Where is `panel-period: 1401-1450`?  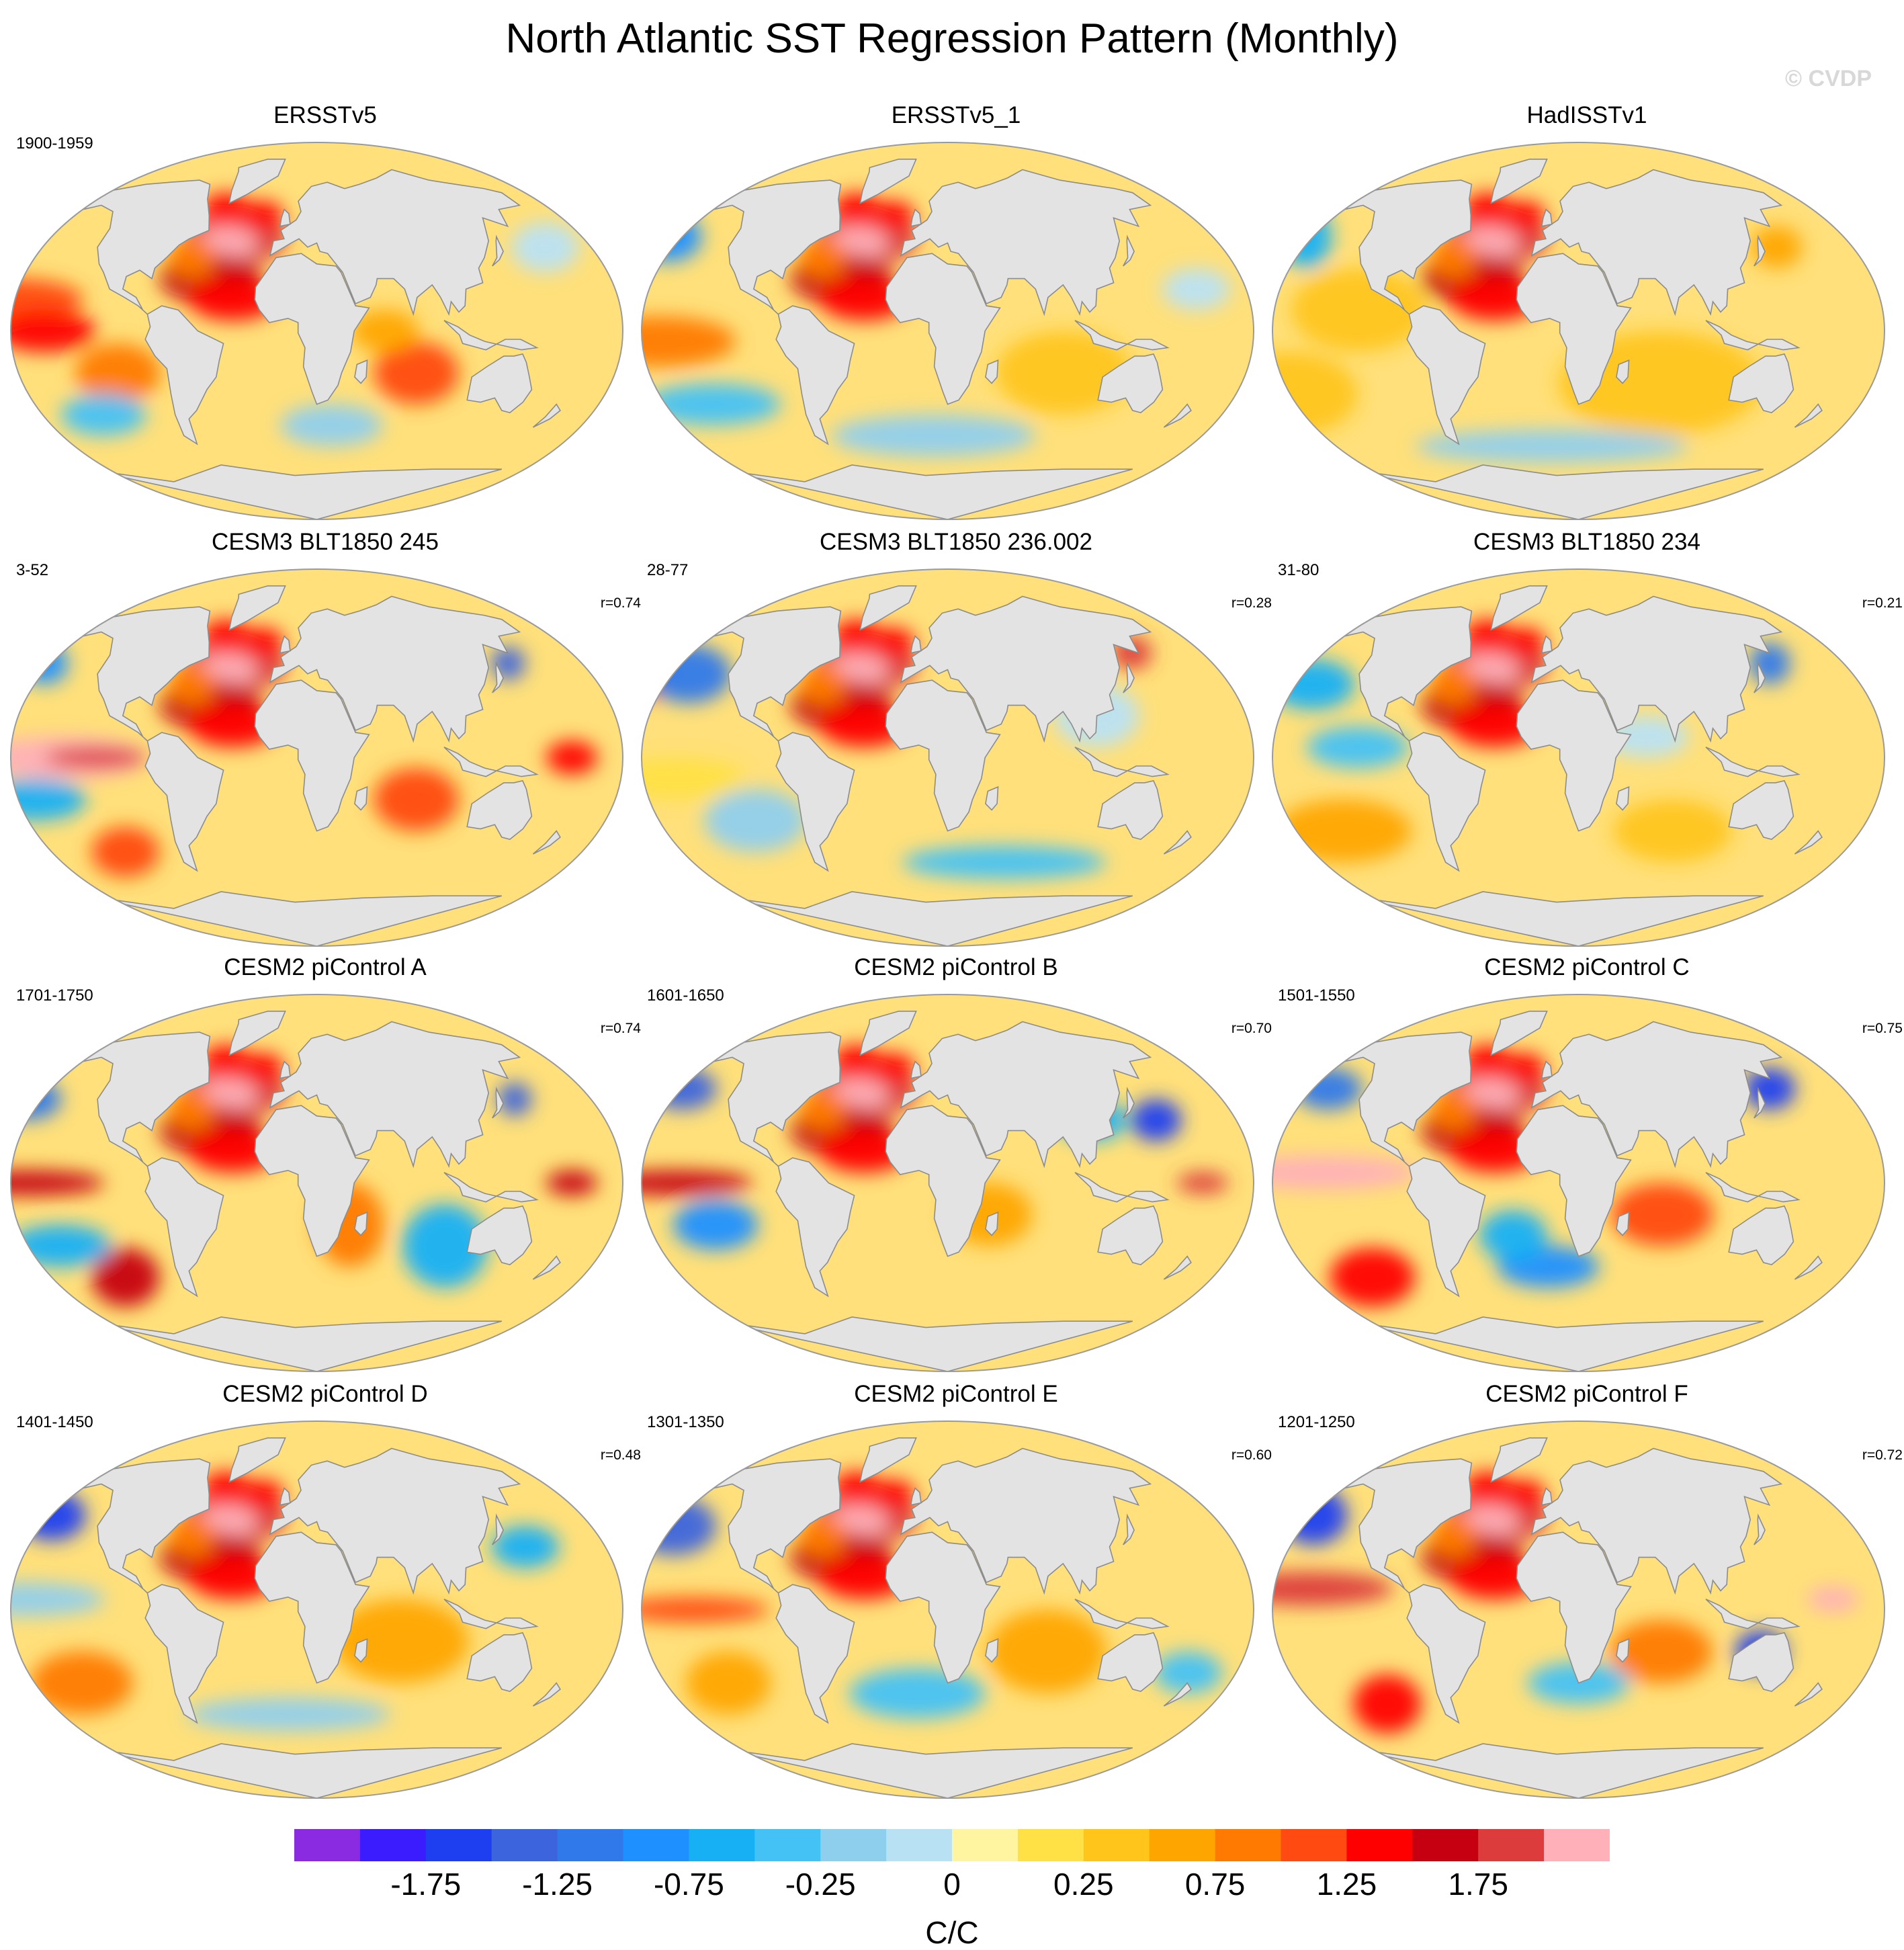 panel-period: 1401-1450 is located at coordinates (54, 1422).